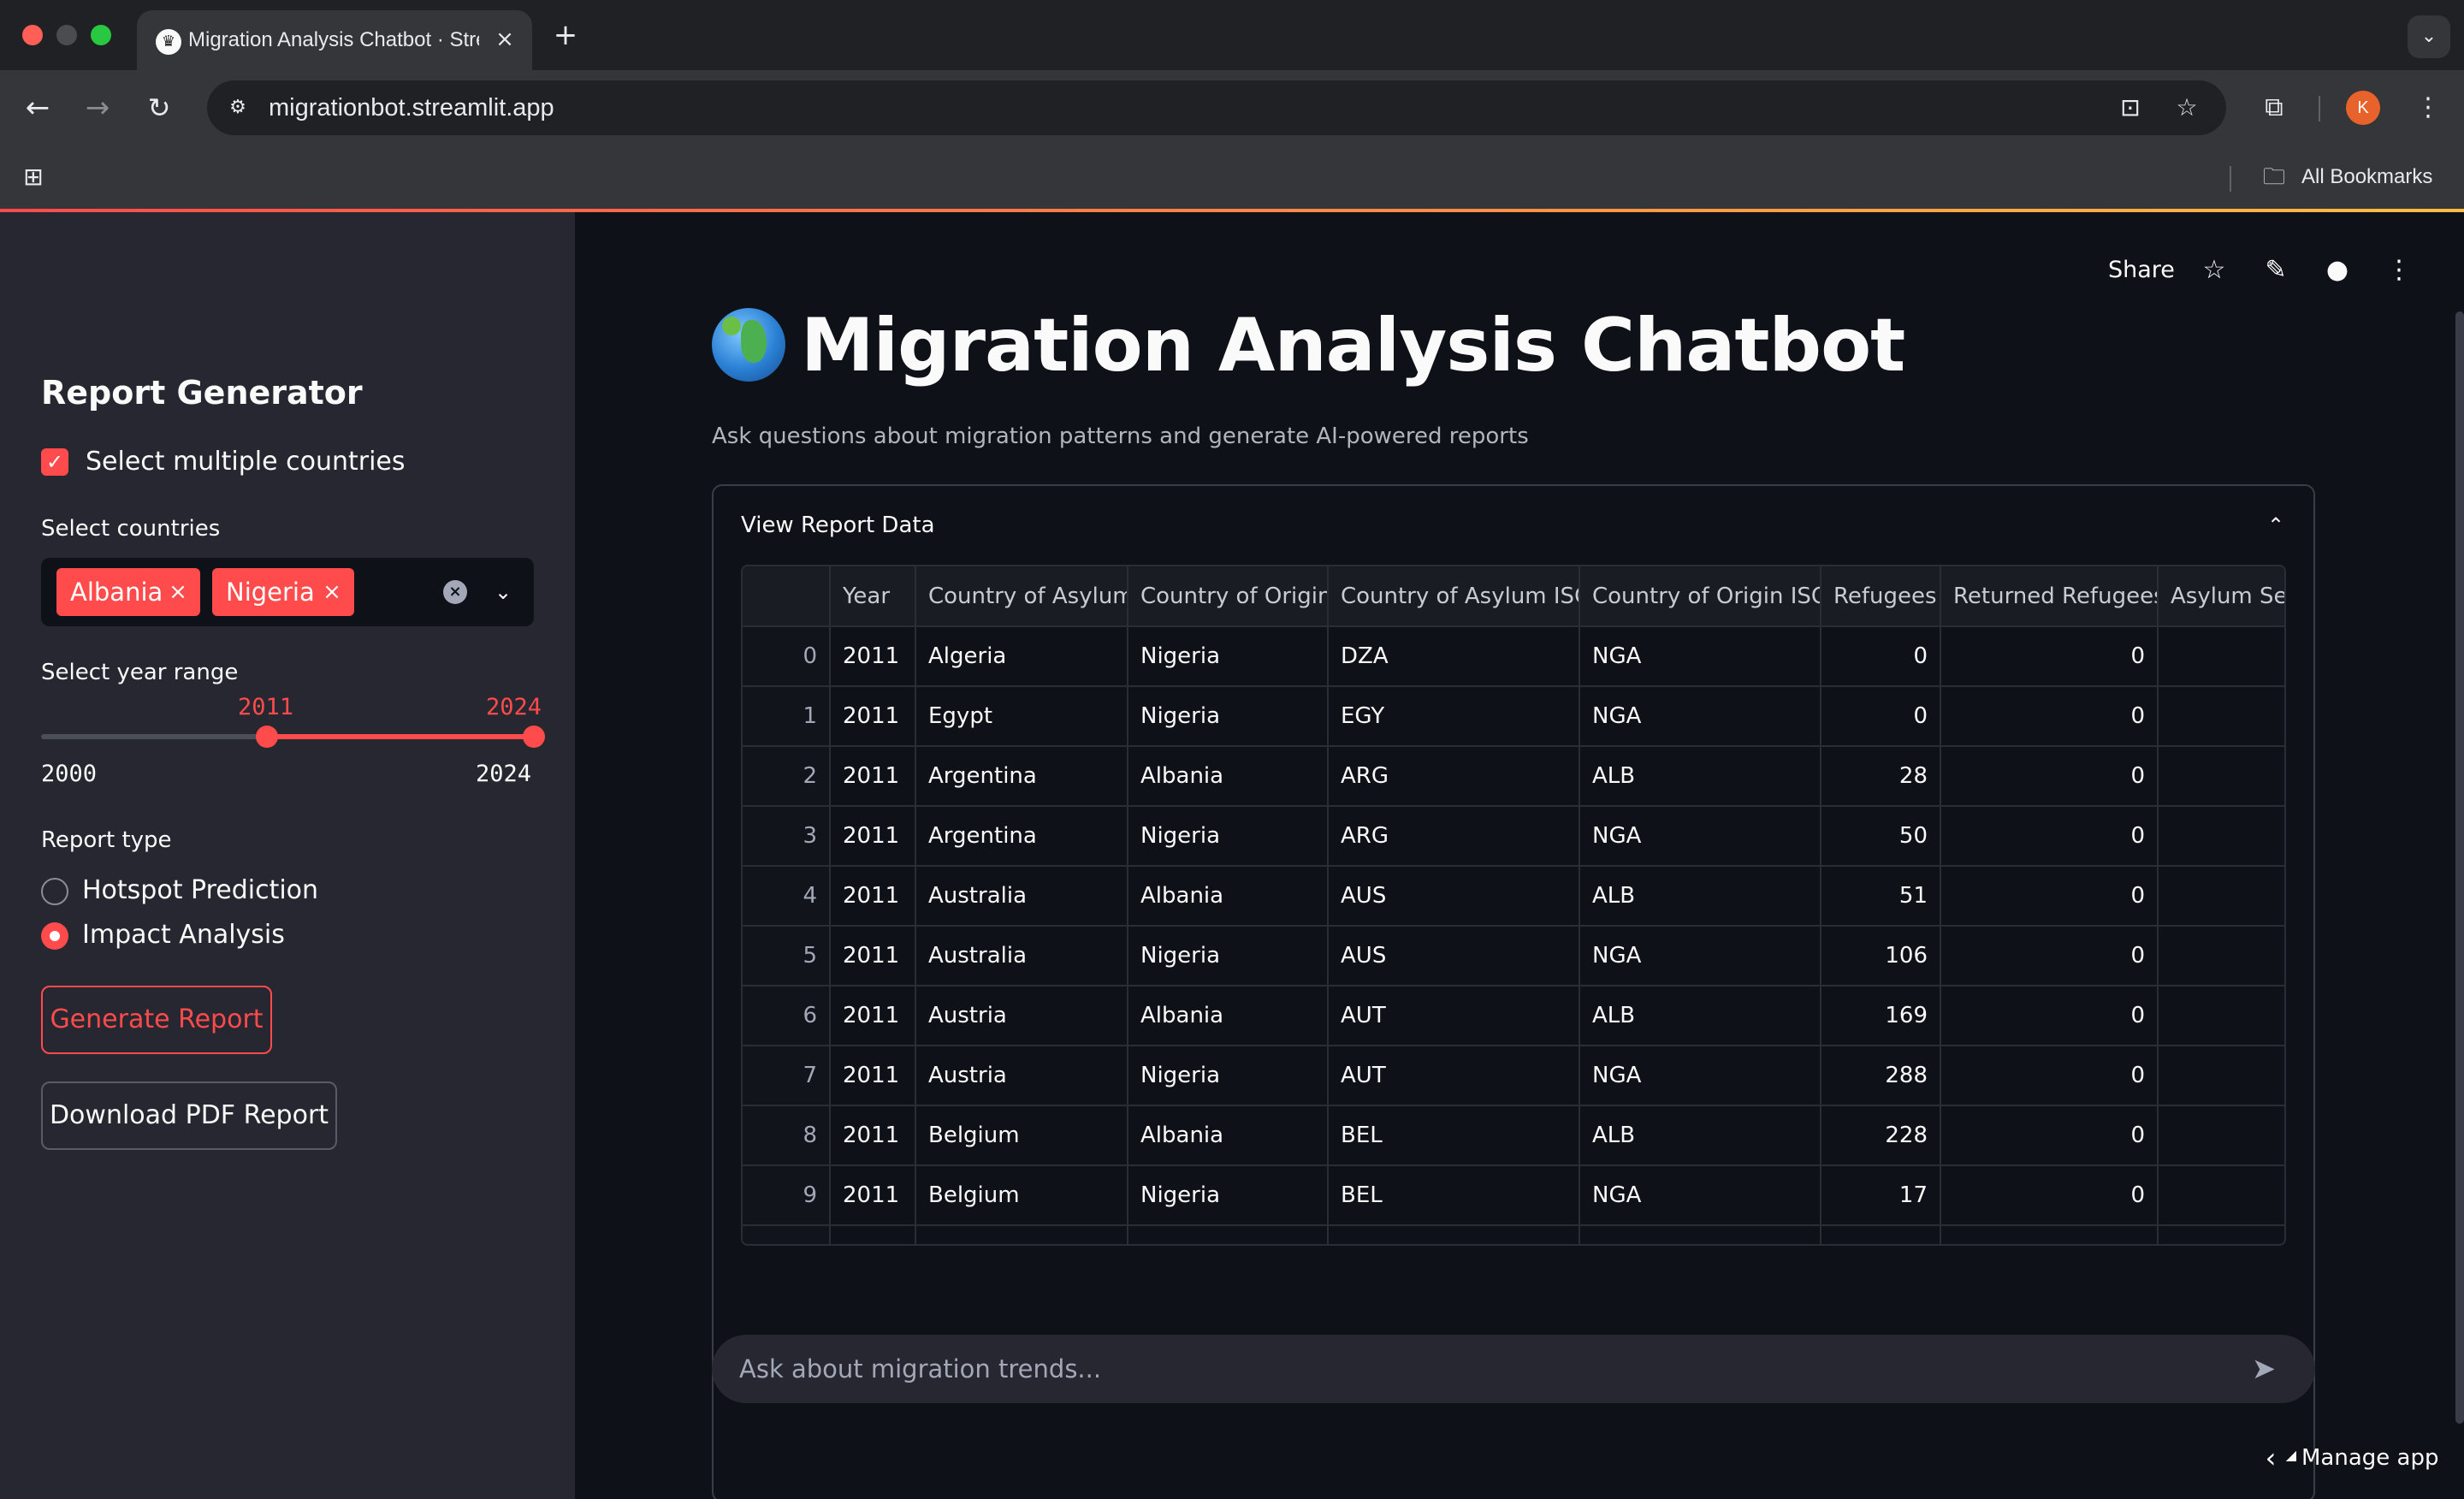 The height and width of the screenshot is (1499, 2464). Describe the element at coordinates (1021, 1076) in the screenshot. I see `table-cell: Austria` at that location.